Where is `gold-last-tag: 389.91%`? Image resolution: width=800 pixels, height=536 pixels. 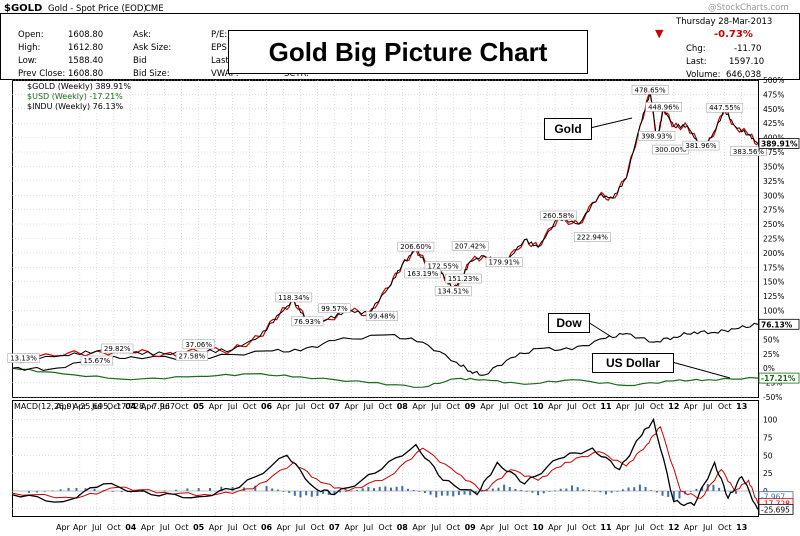
gold-last-tag: 389.91% is located at coordinates (779, 143).